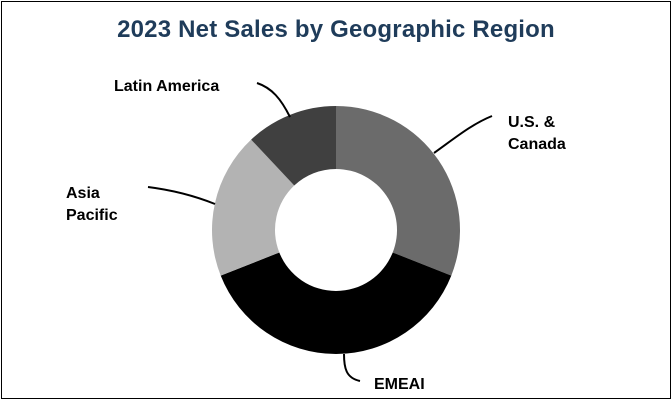 The width and height of the screenshot is (672, 400). Describe the element at coordinates (398, 191) in the screenshot. I see `slice-us-canada` at that location.